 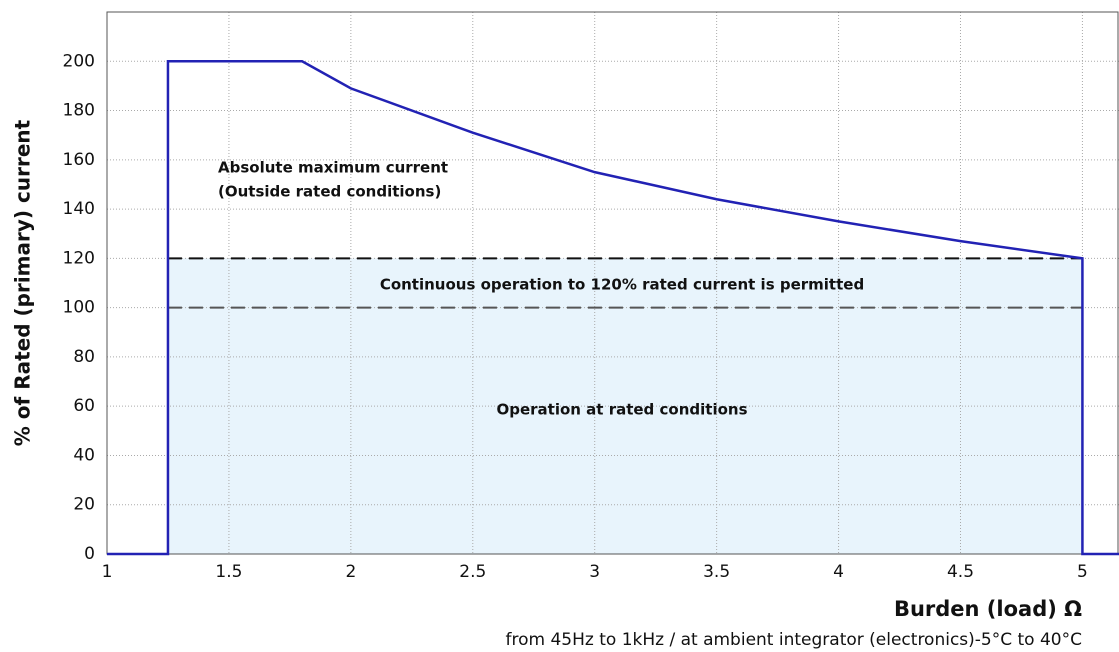 I want to click on y-axis-label: % of Rated (primary) current, so click(x=23, y=282).